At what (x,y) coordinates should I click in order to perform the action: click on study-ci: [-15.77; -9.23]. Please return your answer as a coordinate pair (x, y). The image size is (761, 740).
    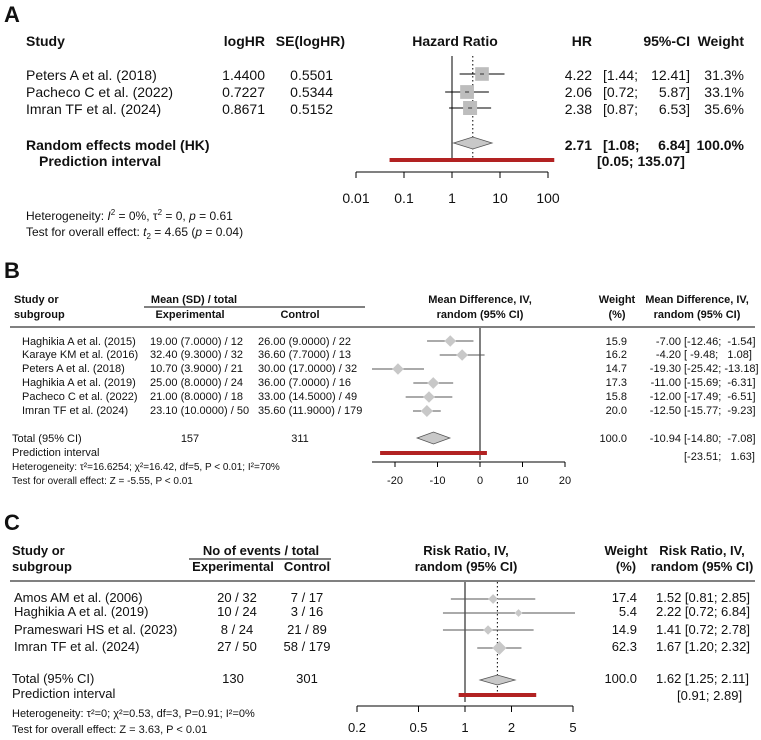
    Looking at the image, I should click on (720, 411).